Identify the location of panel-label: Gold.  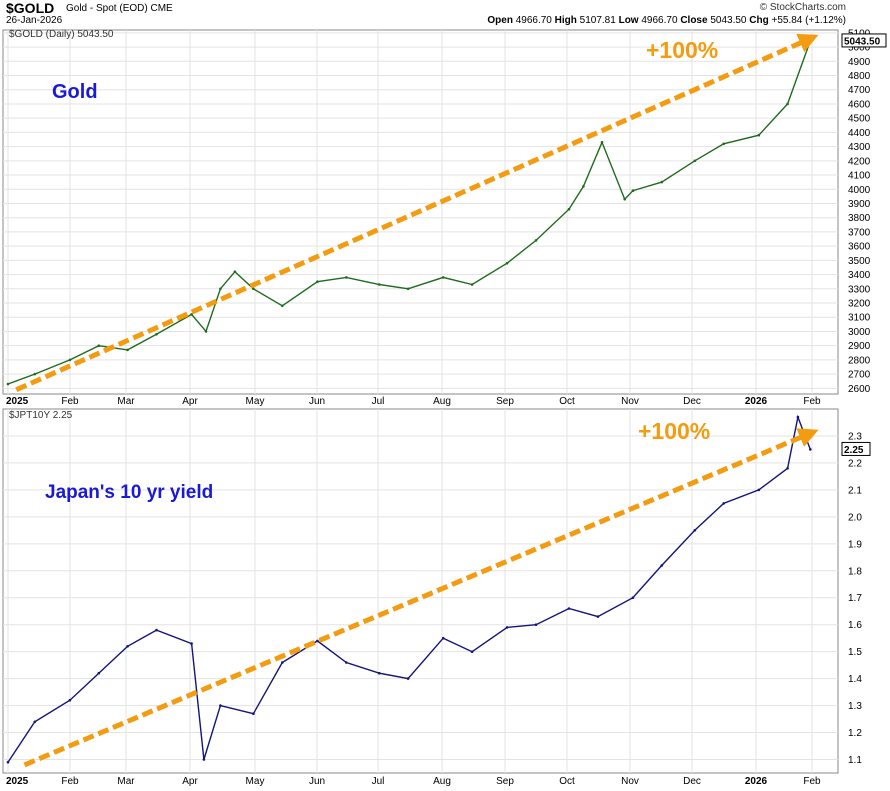
(75, 92).